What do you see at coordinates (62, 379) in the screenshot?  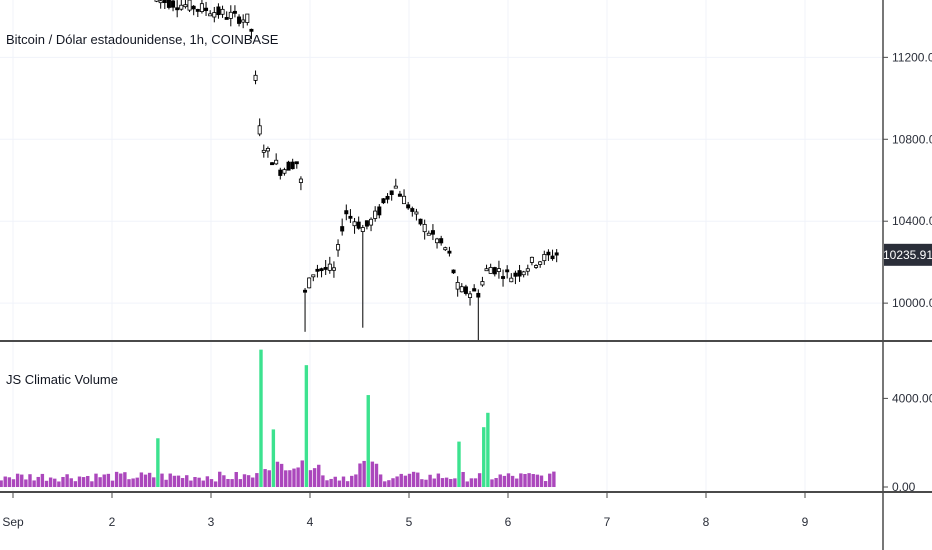 I see `volume-indicator-title: JS Climatic Volume` at bounding box center [62, 379].